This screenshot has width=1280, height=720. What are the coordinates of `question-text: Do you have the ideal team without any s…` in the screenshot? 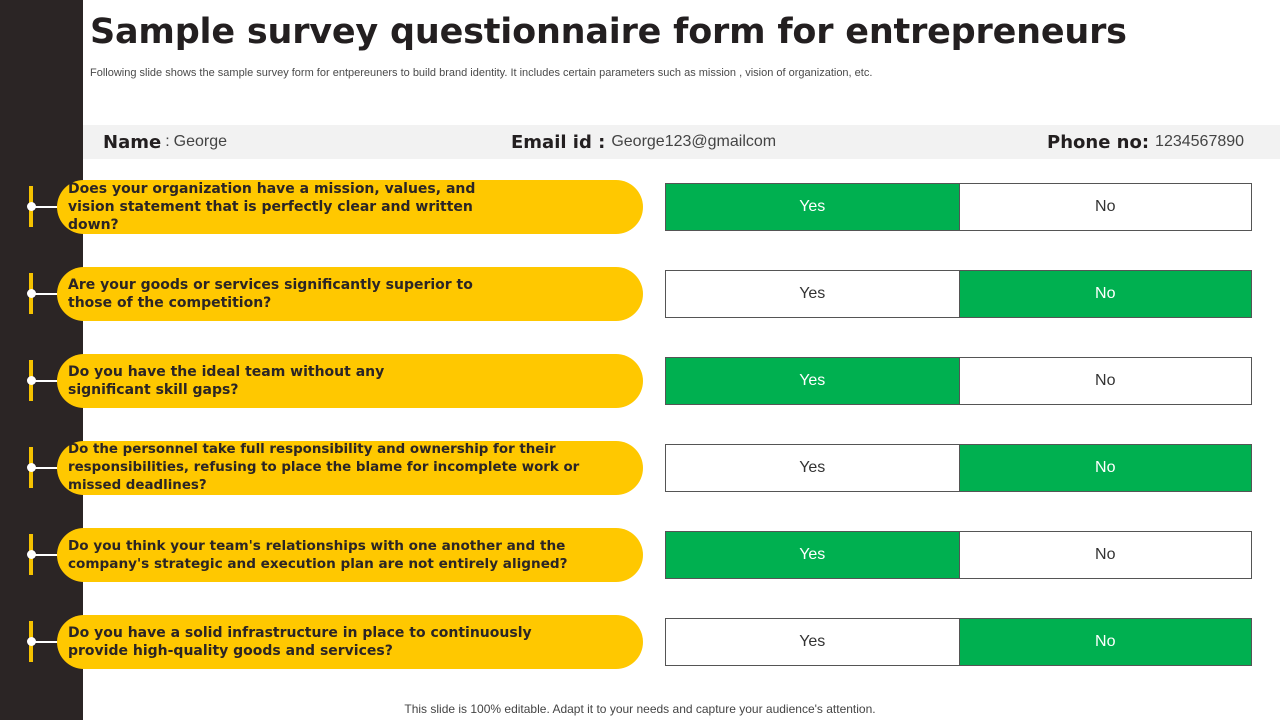 It's located at (226, 381).